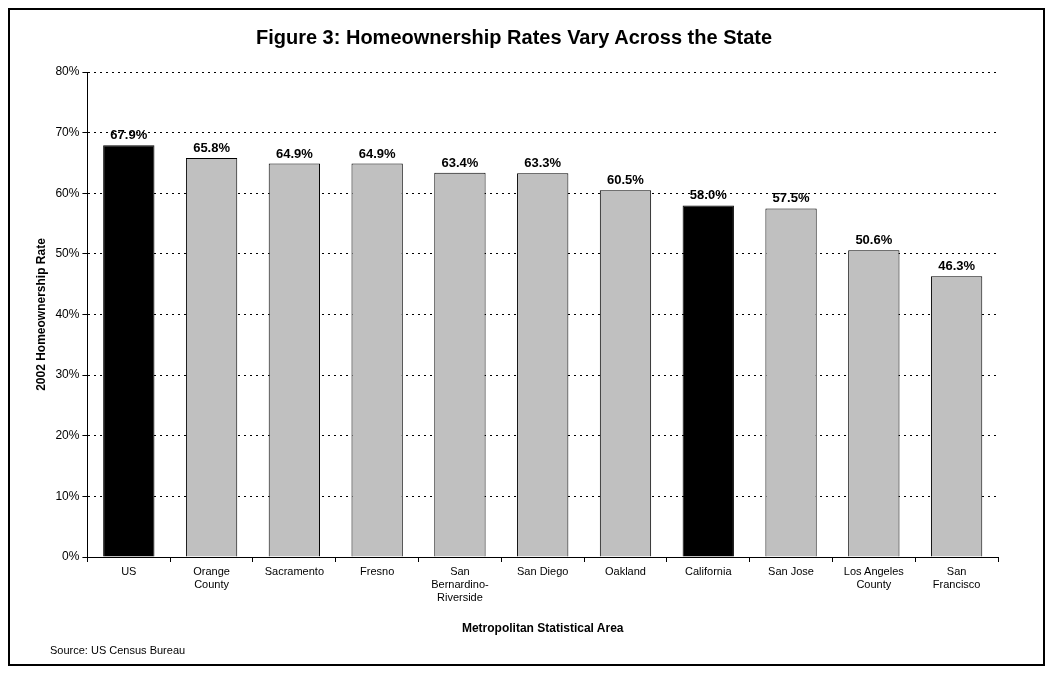 The width and height of the screenshot is (1053, 674). Describe the element at coordinates (67, 374) in the screenshot. I see `y-tick-label: 30%` at that location.